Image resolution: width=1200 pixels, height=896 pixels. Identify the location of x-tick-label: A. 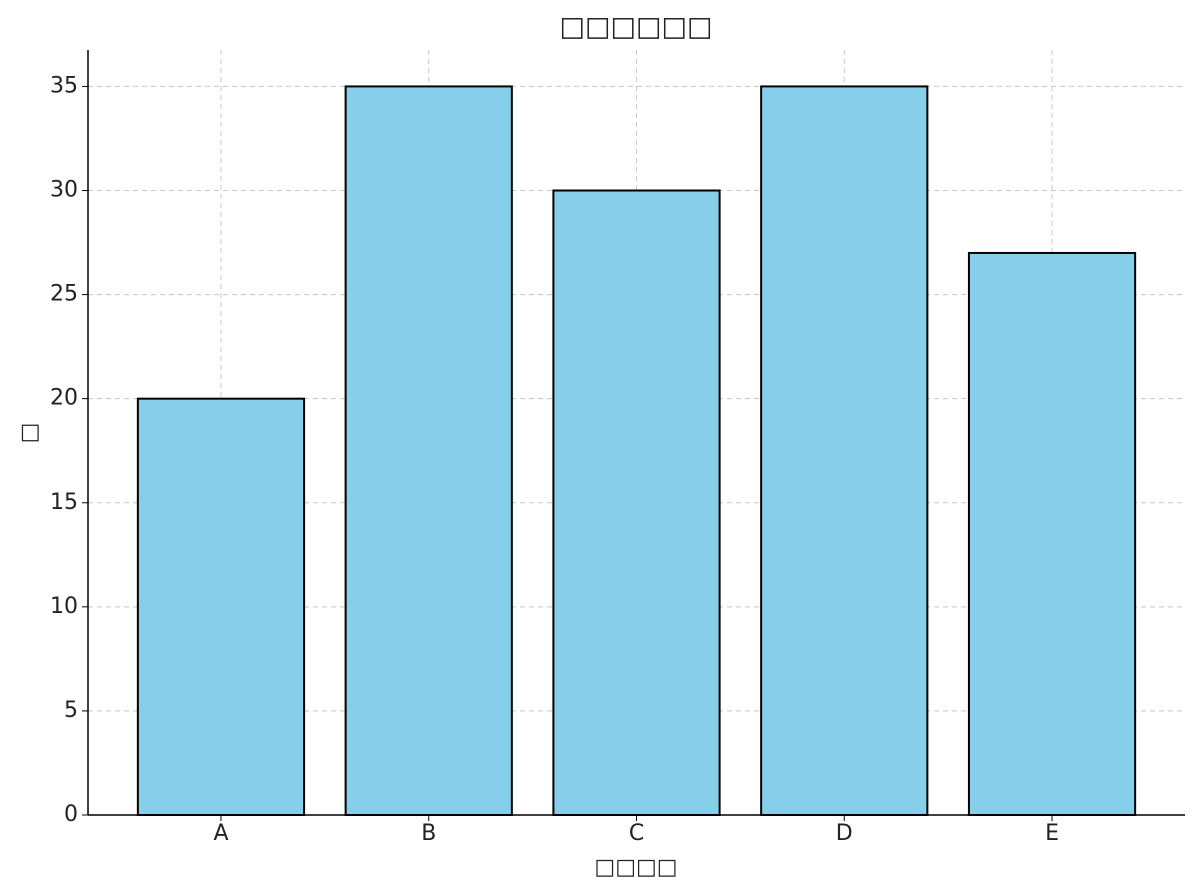
(220, 833).